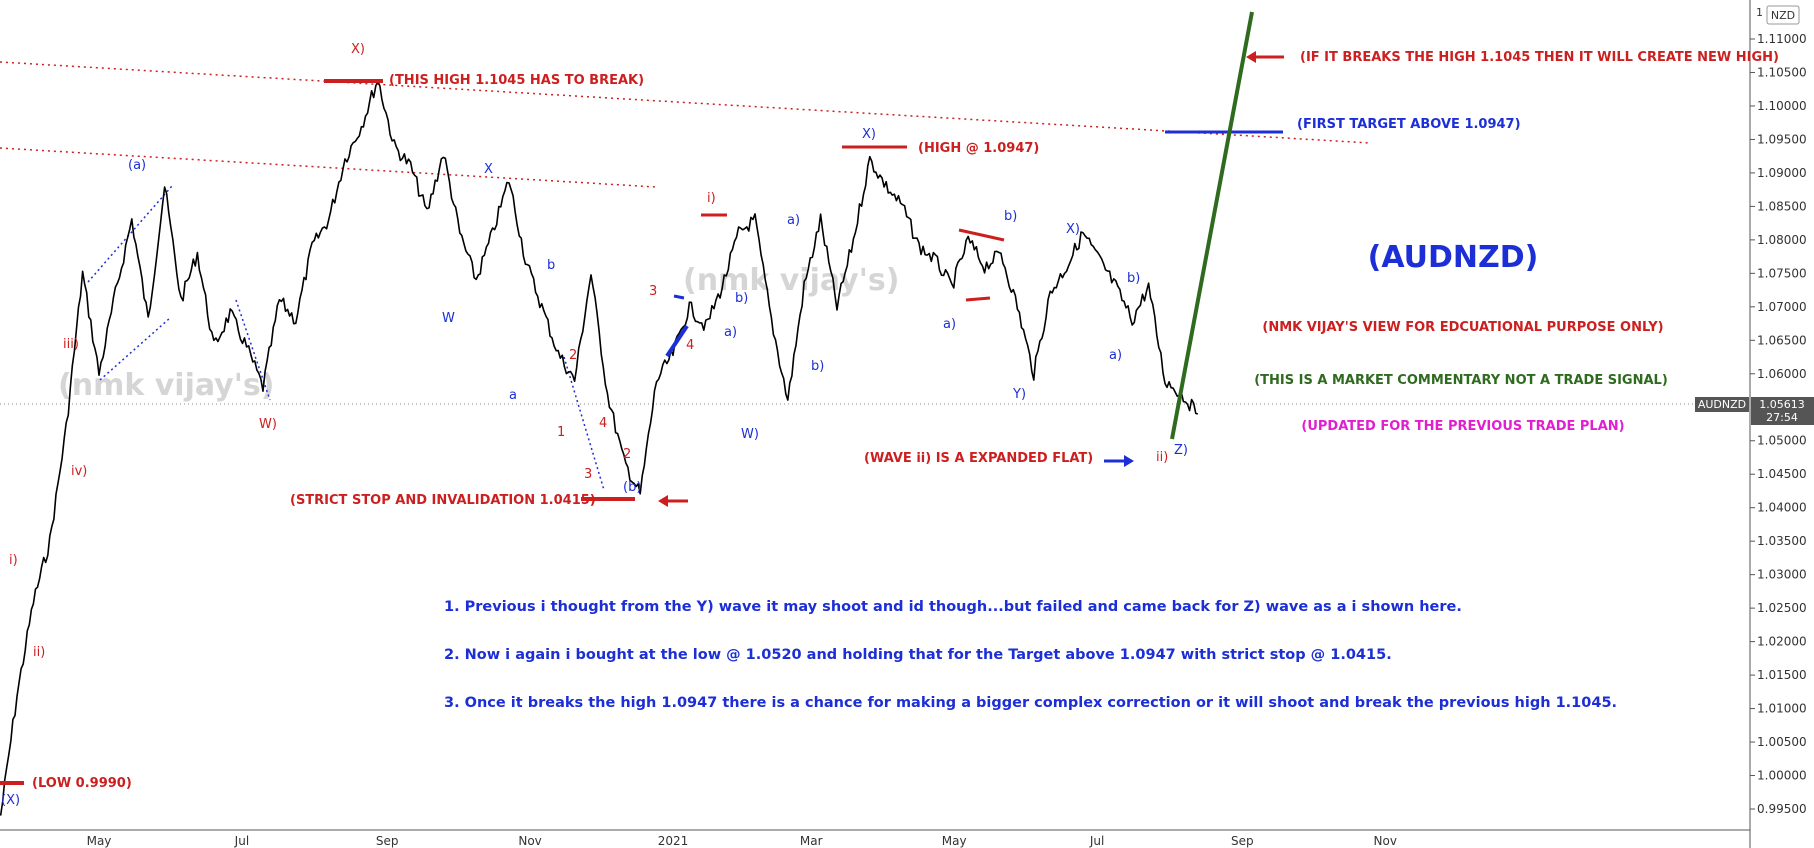  What do you see at coordinates (1181, 450) in the screenshot?
I see `wave-label: Z)` at bounding box center [1181, 450].